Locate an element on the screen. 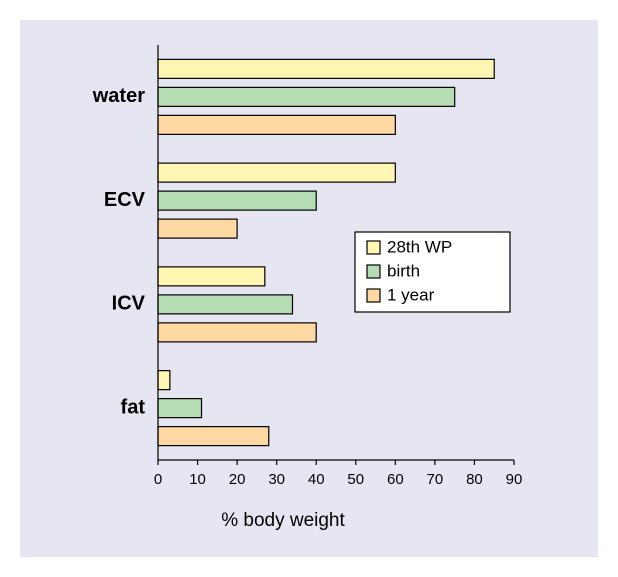 This screenshot has height=577, width=618. x-axis-label: % body weight is located at coordinates (283, 520).